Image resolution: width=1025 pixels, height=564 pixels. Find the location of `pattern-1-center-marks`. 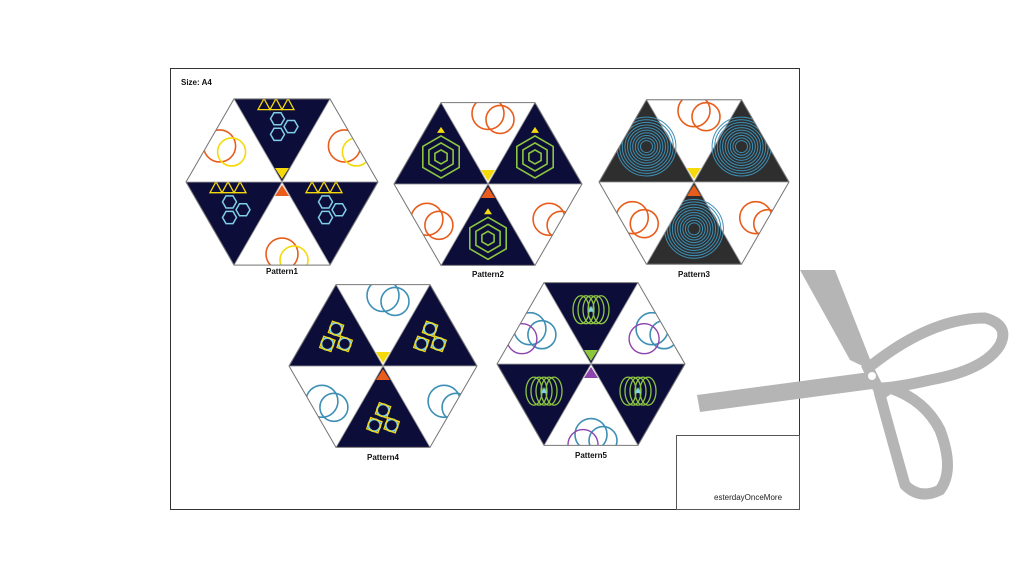

pattern-1-center-marks is located at coordinates (282, 182).